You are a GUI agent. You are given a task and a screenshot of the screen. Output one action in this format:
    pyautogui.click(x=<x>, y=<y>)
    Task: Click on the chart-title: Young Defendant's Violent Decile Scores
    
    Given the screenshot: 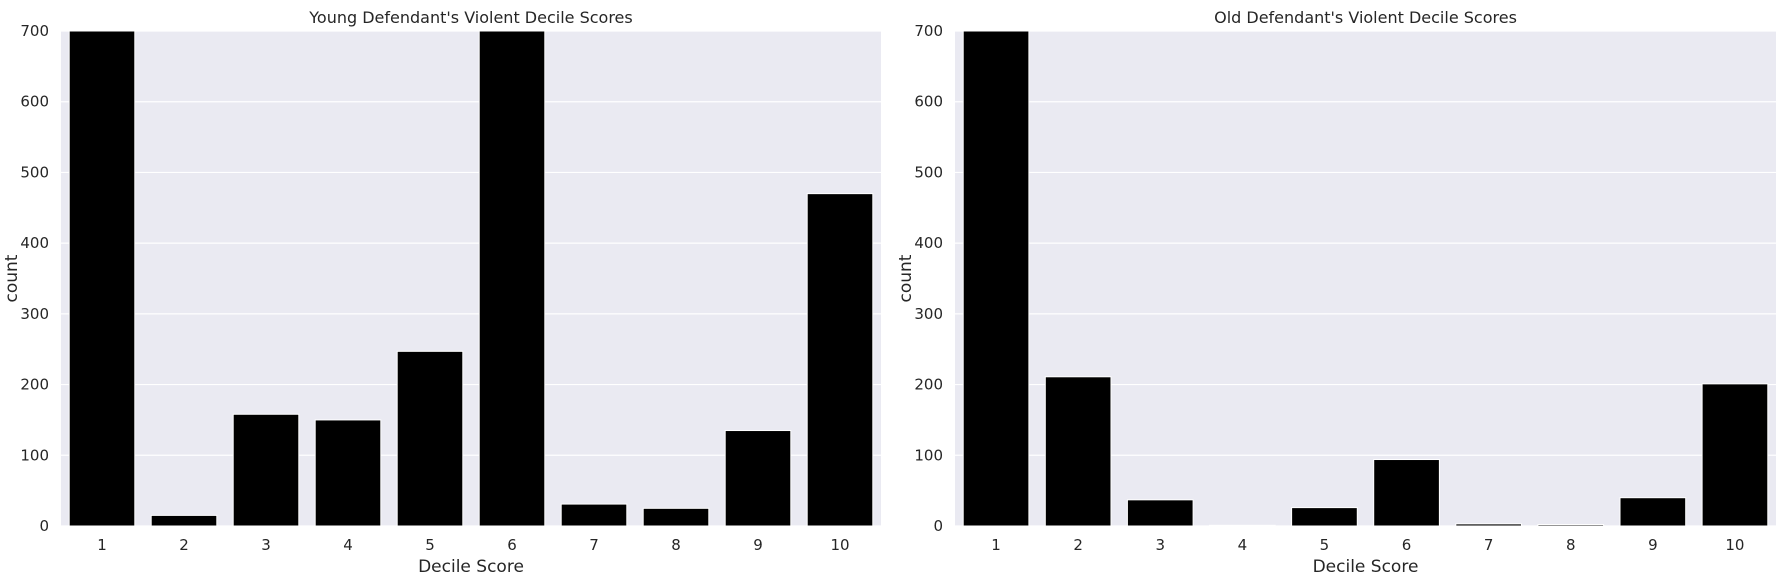 What is the action you would take?
    pyautogui.click(x=470, y=17)
    